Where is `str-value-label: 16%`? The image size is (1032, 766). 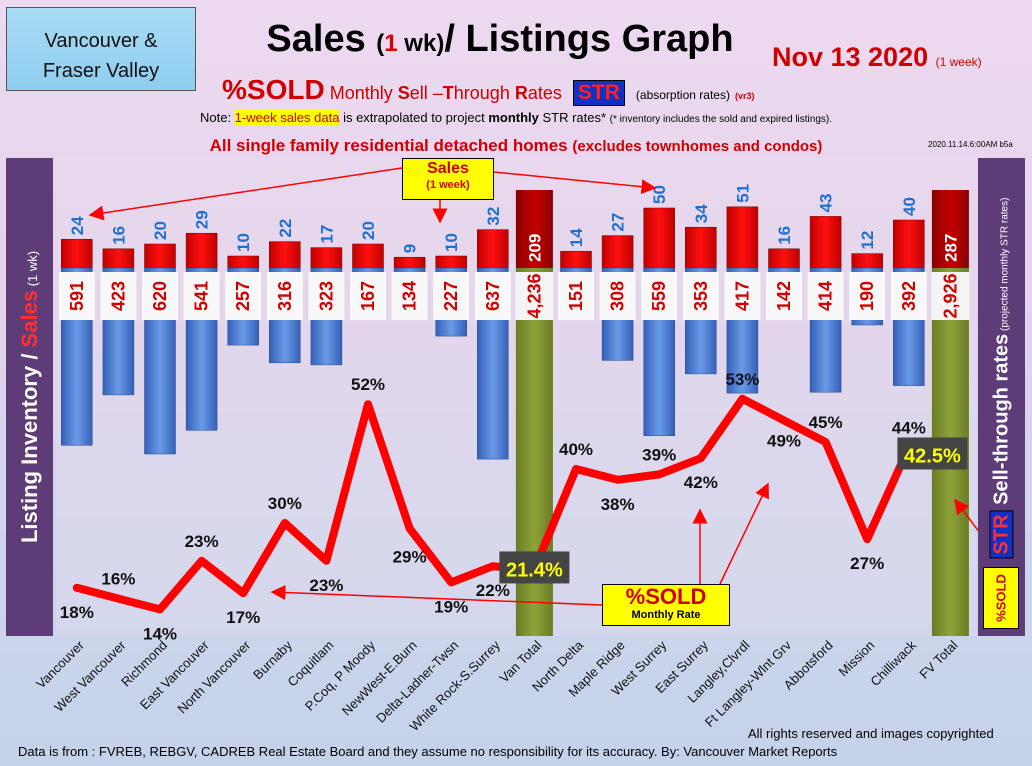
str-value-label: 16% is located at coordinates (118, 579).